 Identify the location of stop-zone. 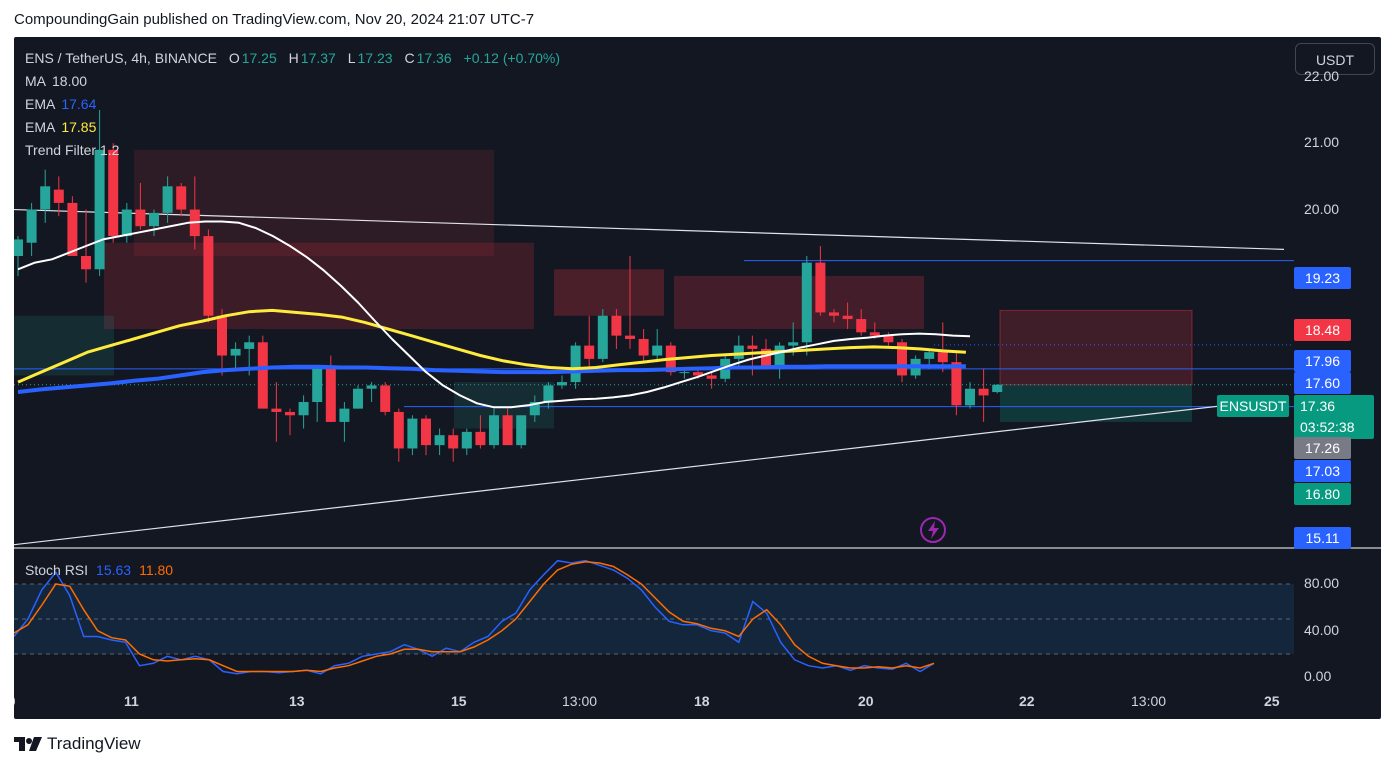
(1096, 347).